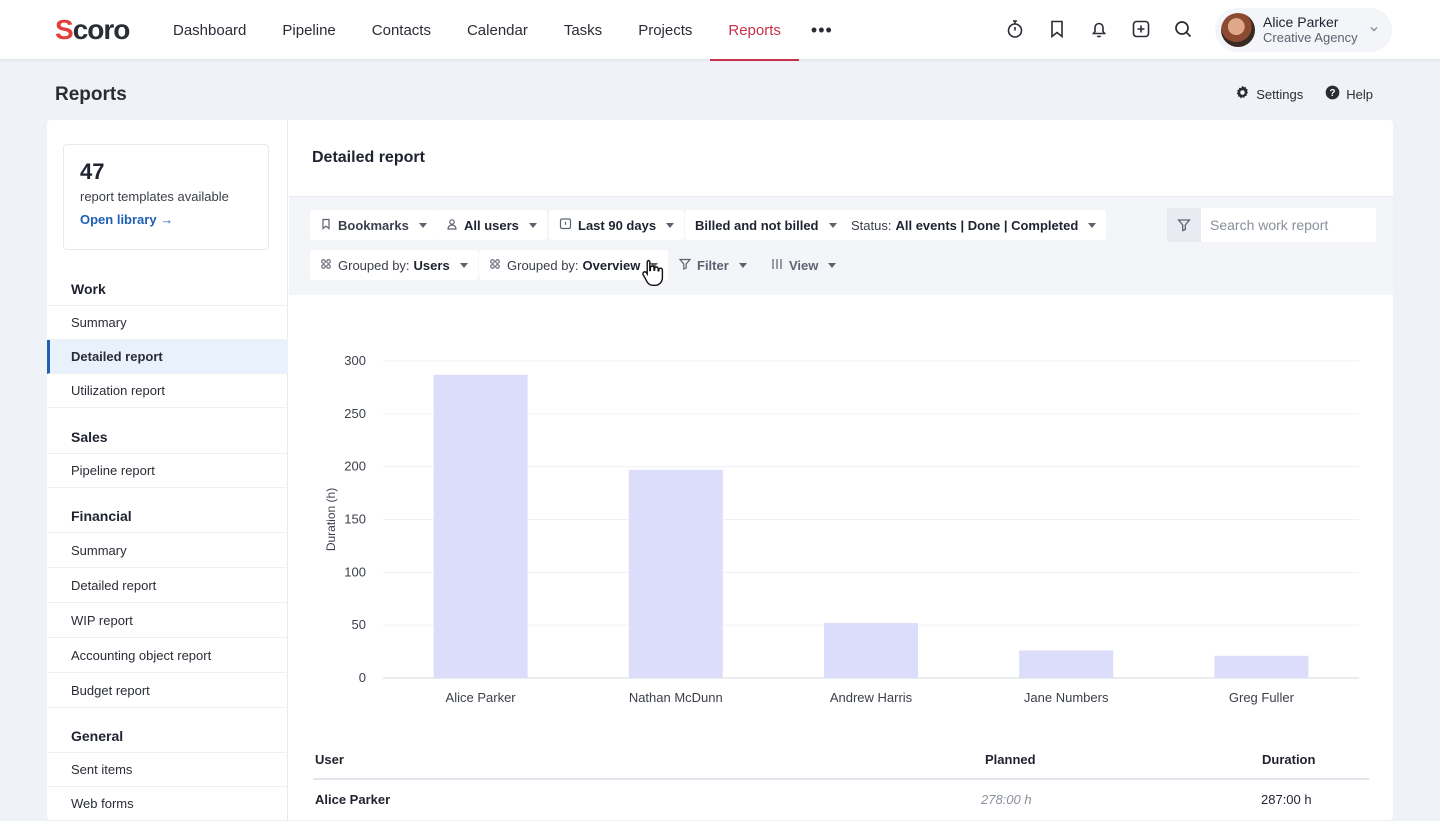 This screenshot has height=821, width=1440. I want to click on nav-calendar: Calendar, so click(497, 30).